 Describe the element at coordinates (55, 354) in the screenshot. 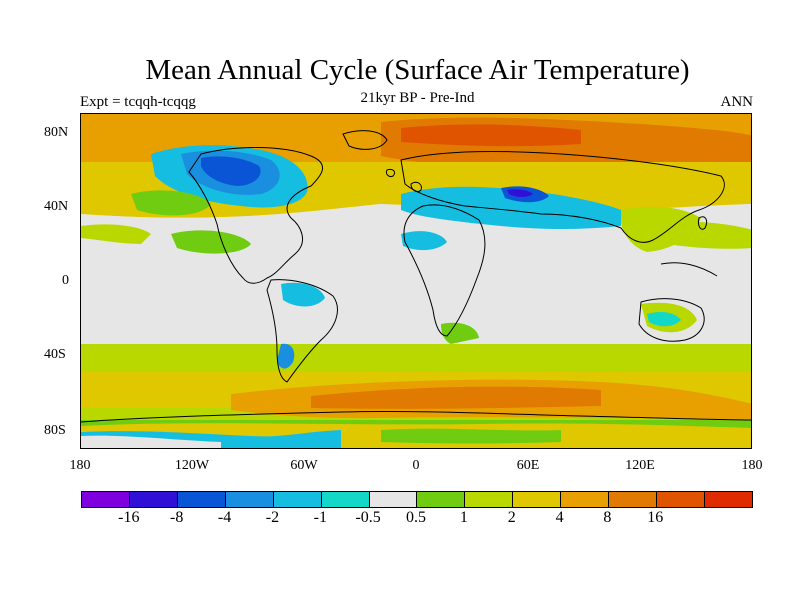

I see `lat-label: 40S` at that location.